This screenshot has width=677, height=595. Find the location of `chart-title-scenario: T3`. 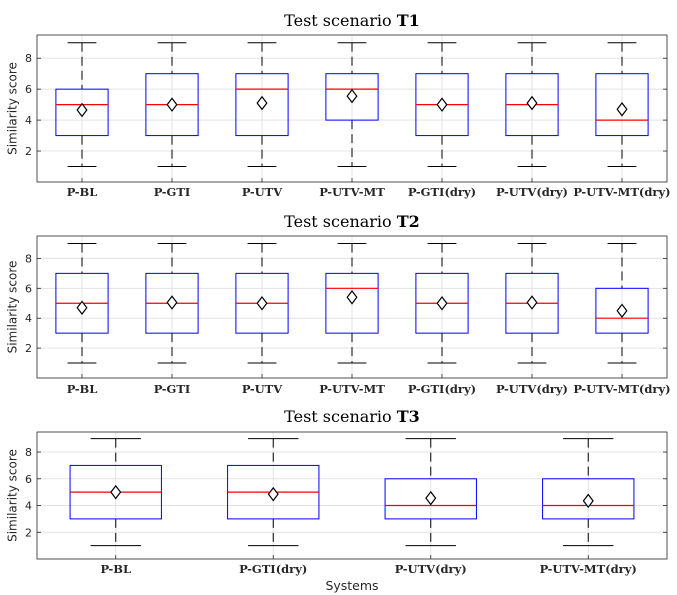

chart-title-scenario: T3 is located at coordinates (408, 416).